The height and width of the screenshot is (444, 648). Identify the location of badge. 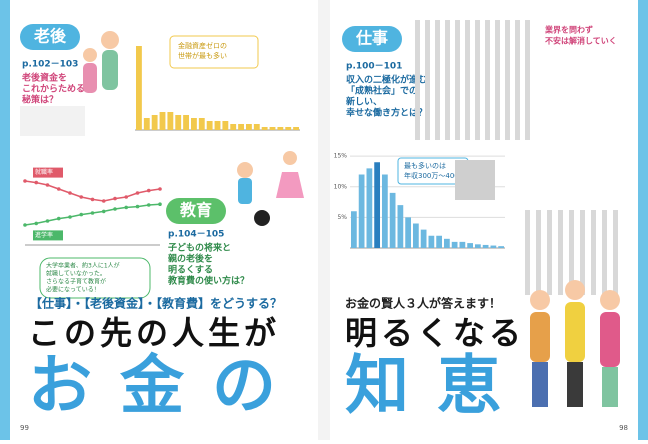
(196, 211).